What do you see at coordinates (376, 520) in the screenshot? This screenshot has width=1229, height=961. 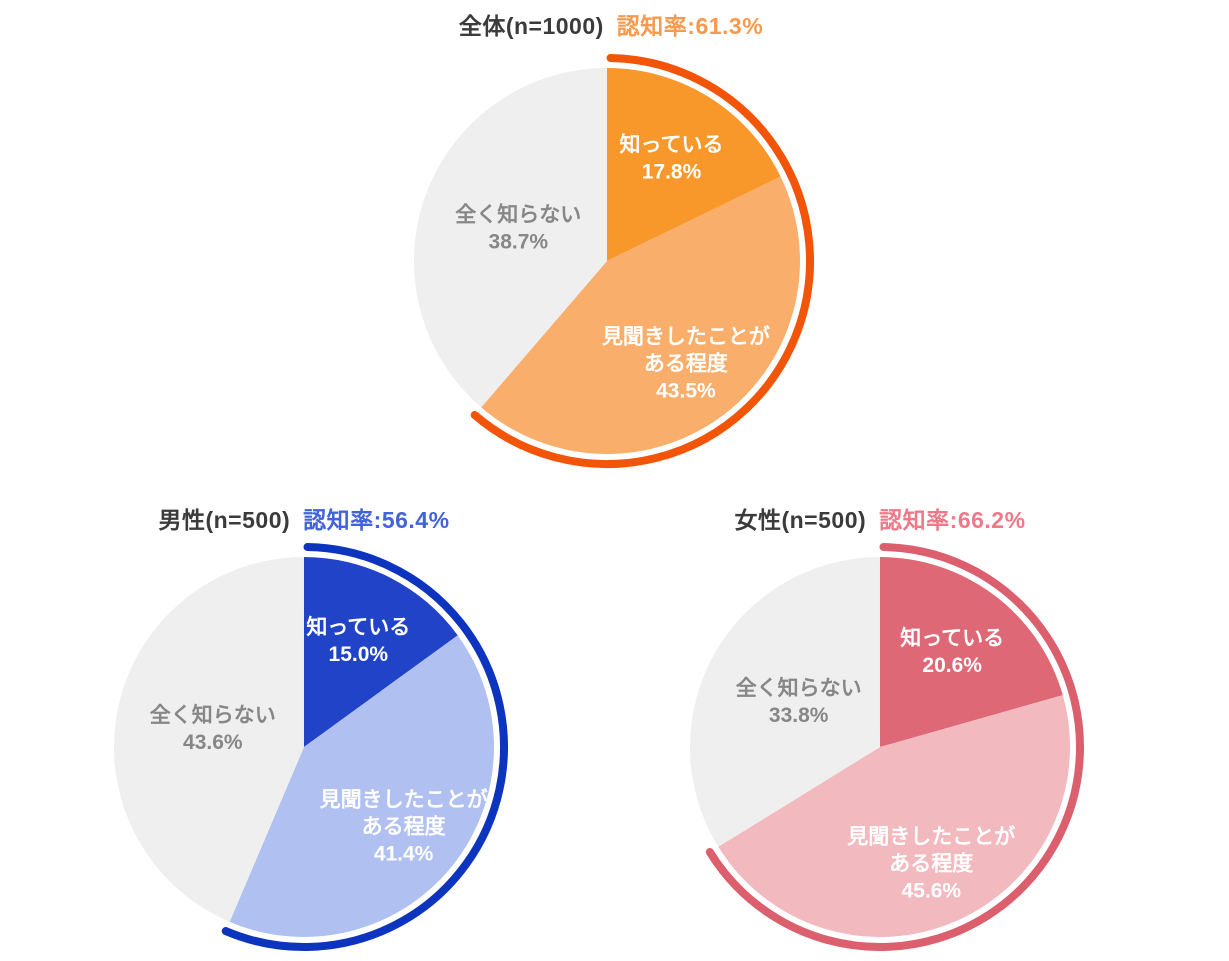 I see `awareness-rate-text: 認知率:56.4%` at bounding box center [376, 520].